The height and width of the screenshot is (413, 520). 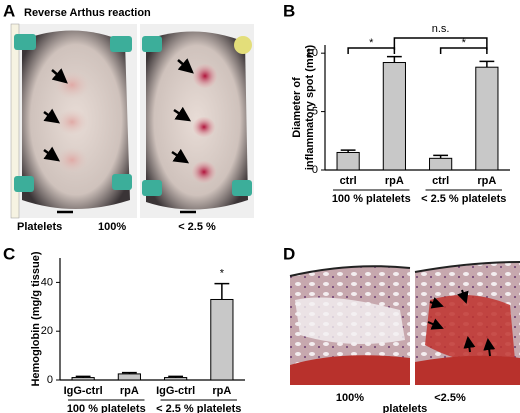 What do you see at coordinates (197, 227) in the screenshot?
I see `photo-caption: < 2.5 %` at bounding box center [197, 227].